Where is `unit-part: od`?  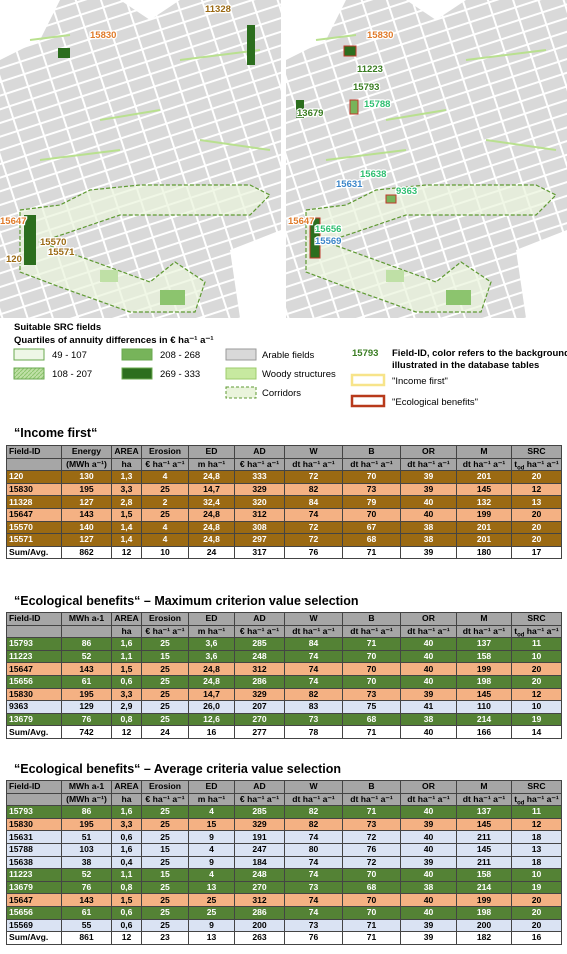
unit-part: od is located at coordinates (521, 803).